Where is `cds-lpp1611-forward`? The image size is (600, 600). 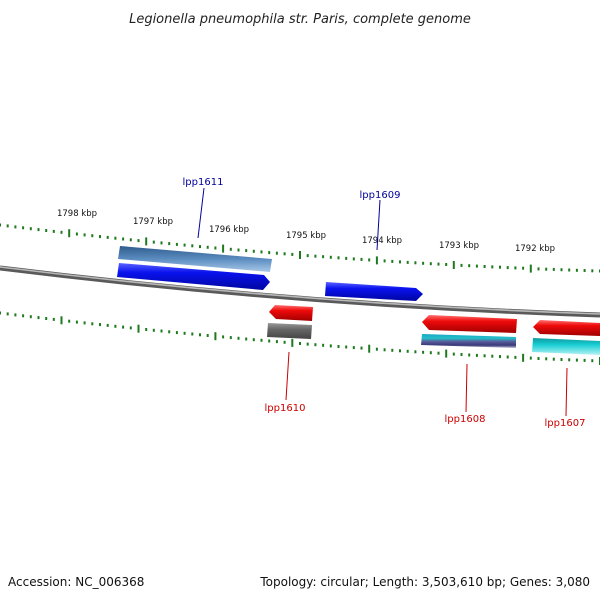 cds-lpp1611-forward is located at coordinates (193, 276).